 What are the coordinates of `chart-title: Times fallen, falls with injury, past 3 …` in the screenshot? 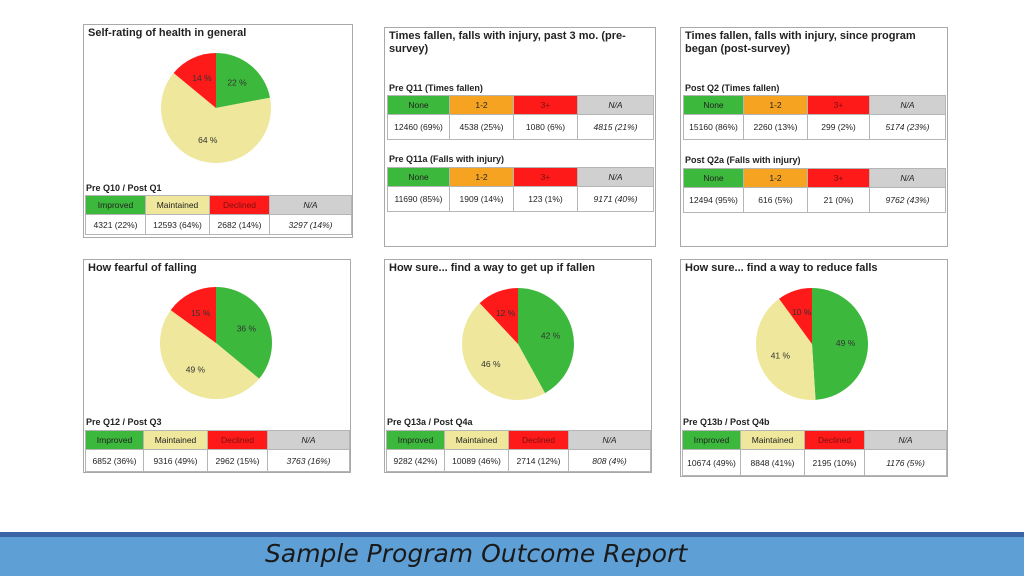 It's located at (507, 42).